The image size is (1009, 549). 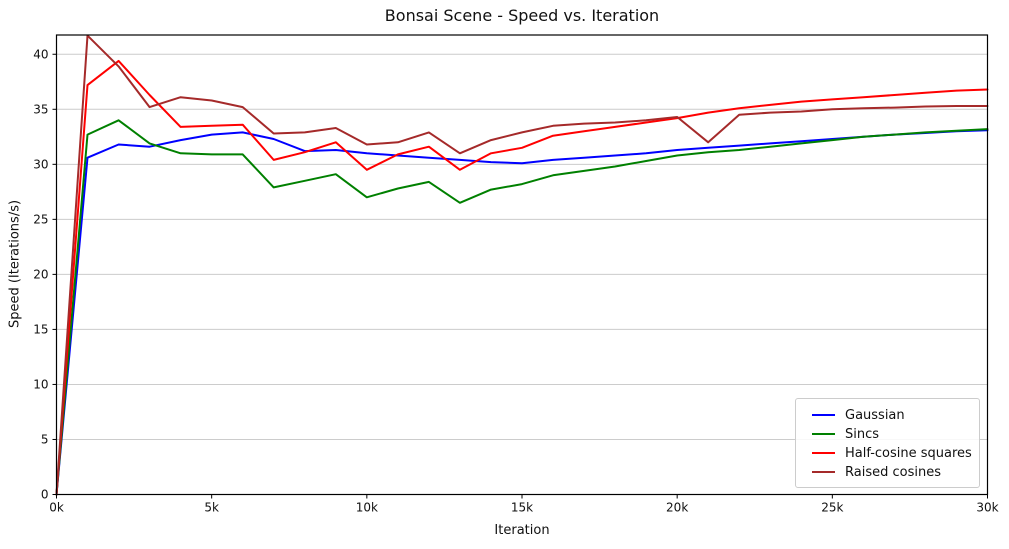 What do you see at coordinates (40, 274) in the screenshot?
I see `y-tick-label: 20` at bounding box center [40, 274].